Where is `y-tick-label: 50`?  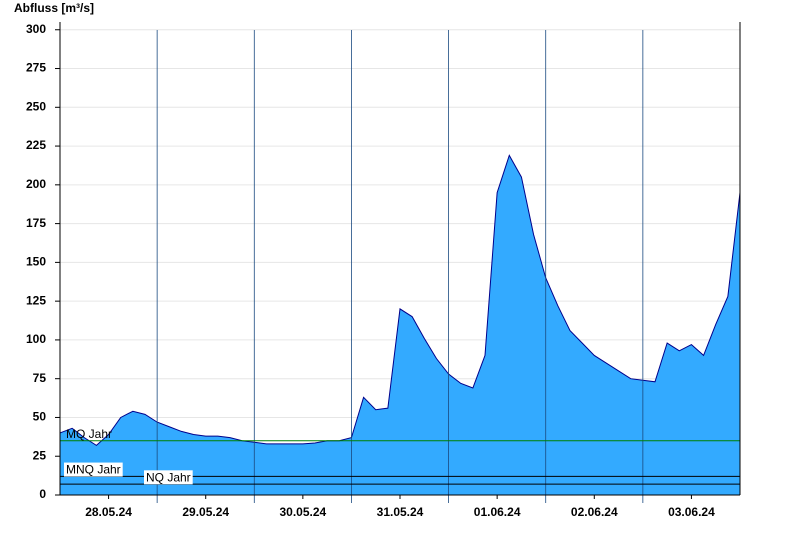
y-tick-label: 50 is located at coordinates (40, 417).